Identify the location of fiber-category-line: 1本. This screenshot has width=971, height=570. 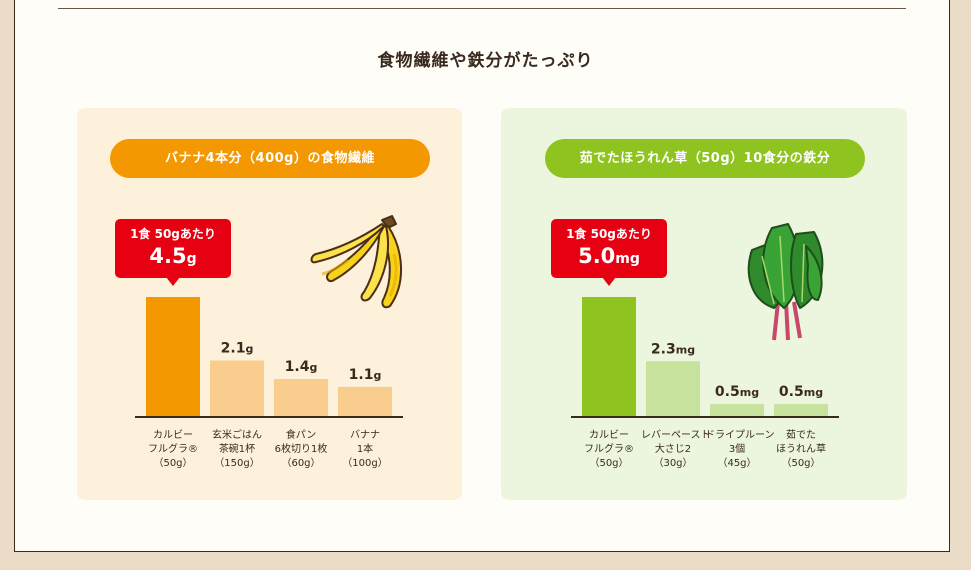
(365, 449).